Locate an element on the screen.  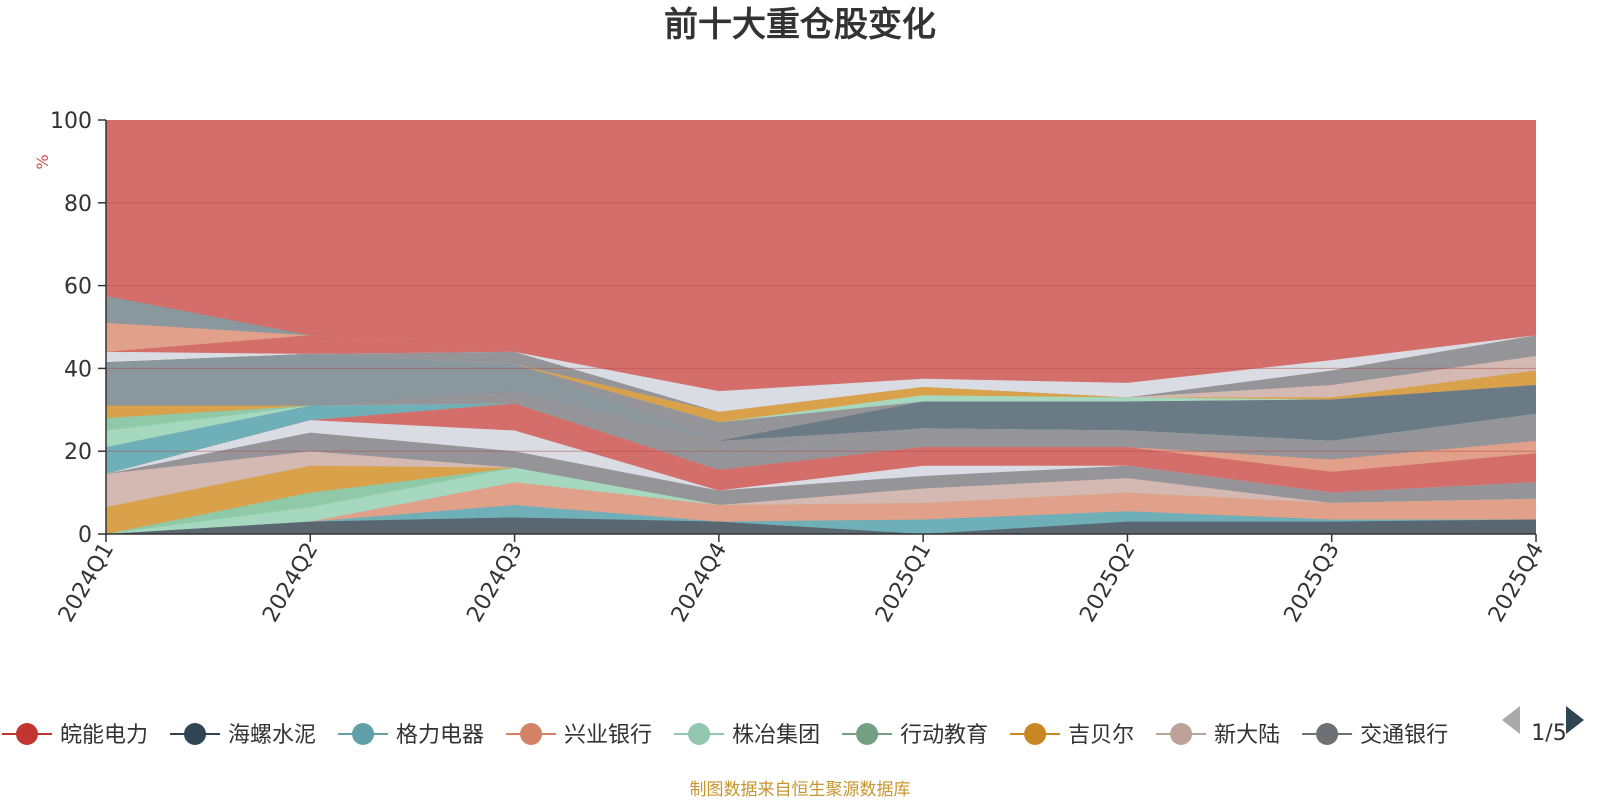
chart-title: 前十大重仓股变化 is located at coordinates (800, 25).